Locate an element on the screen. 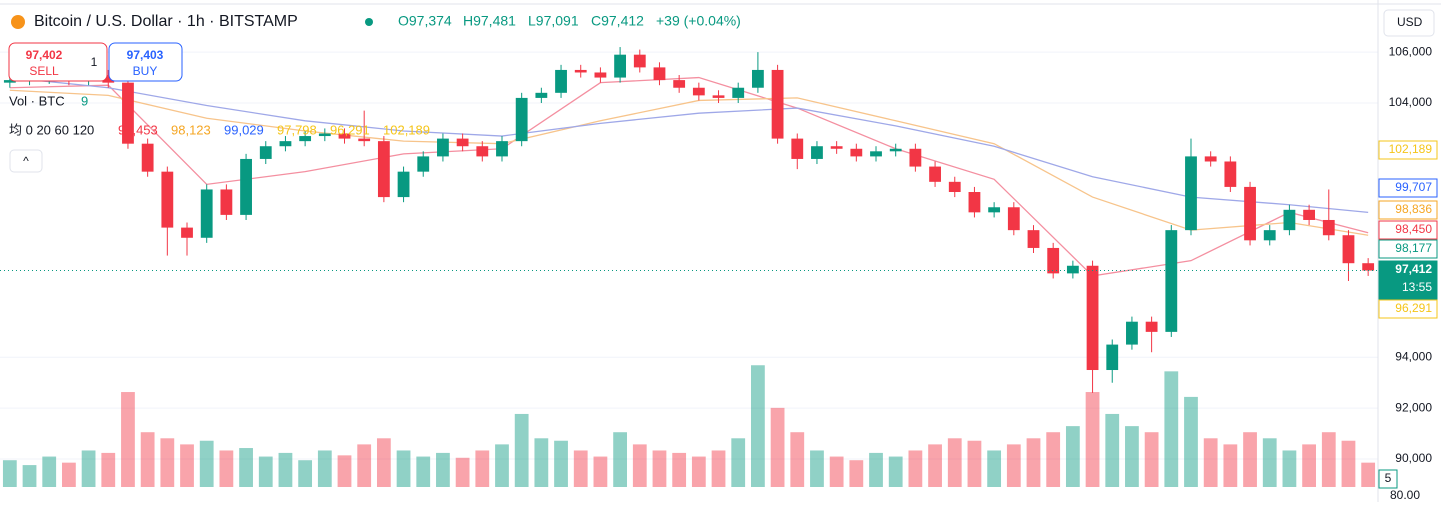 This screenshot has width=1441, height=507. volume-now: 5 is located at coordinates (1388, 478).